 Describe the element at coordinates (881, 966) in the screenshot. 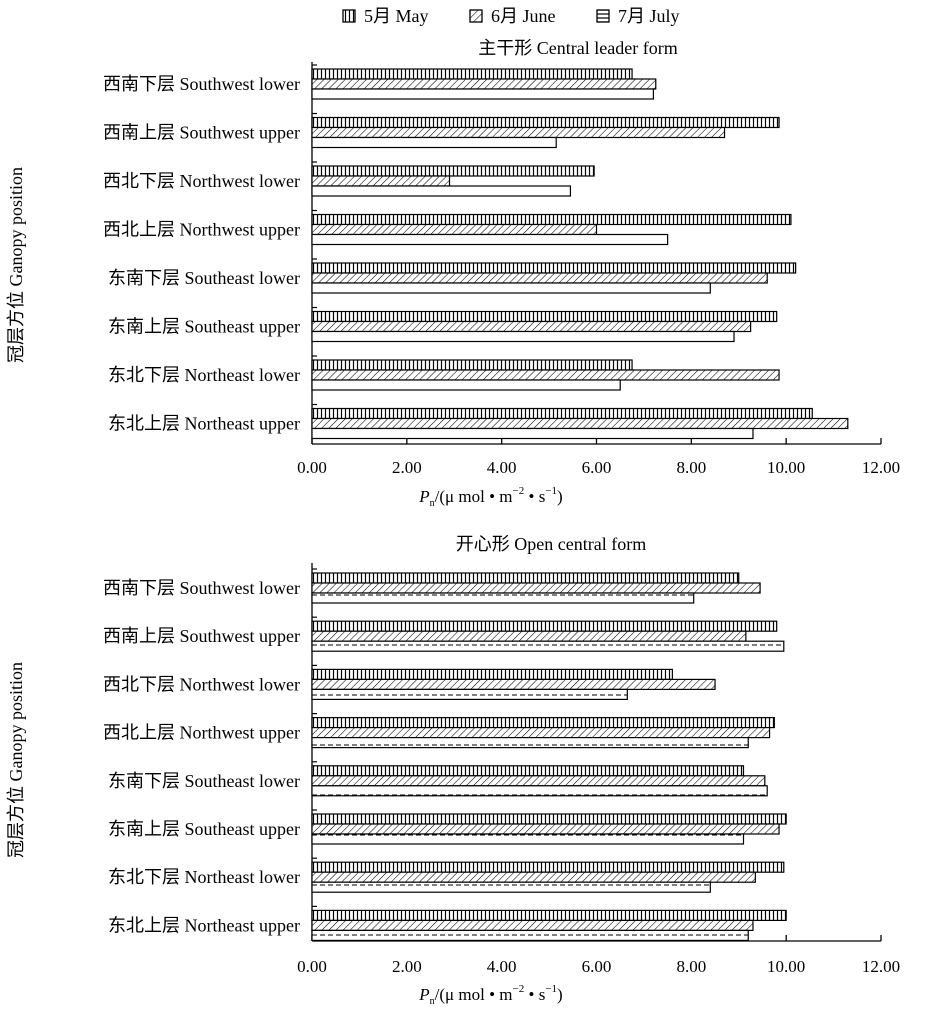

I see `x-tick-label: 12.00` at that location.